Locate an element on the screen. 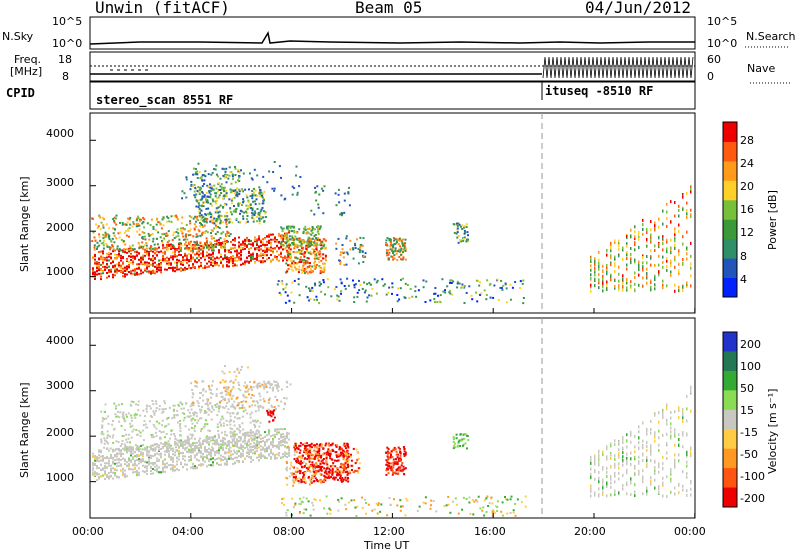 The image size is (800, 554). velocity-ytick-4000: 4000 is located at coordinates (60, 340).